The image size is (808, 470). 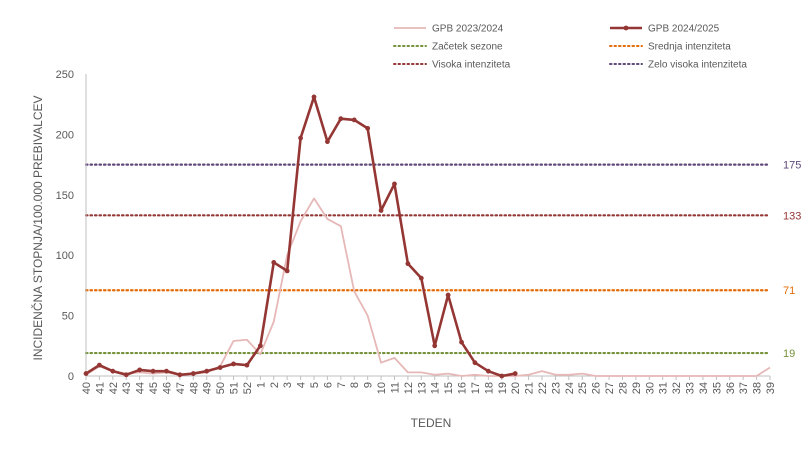 What do you see at coordinates (530, 388) in the screenshot?
I see `x-tick-label: 21` at bounding box center [530, 388].